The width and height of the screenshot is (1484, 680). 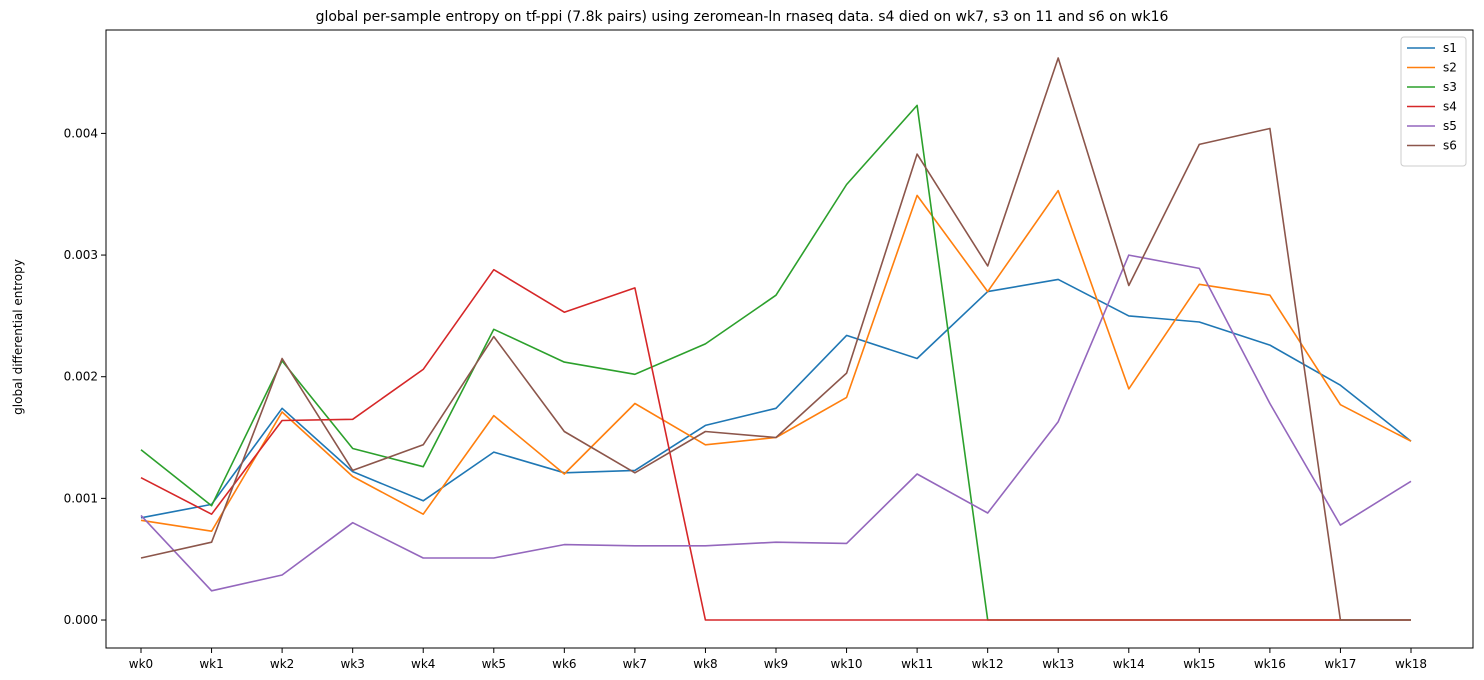 What do you see at coordinates (211, 664) in the screenshot?
I see `x-tick-label: wk1` at bounding box center [211, 664].